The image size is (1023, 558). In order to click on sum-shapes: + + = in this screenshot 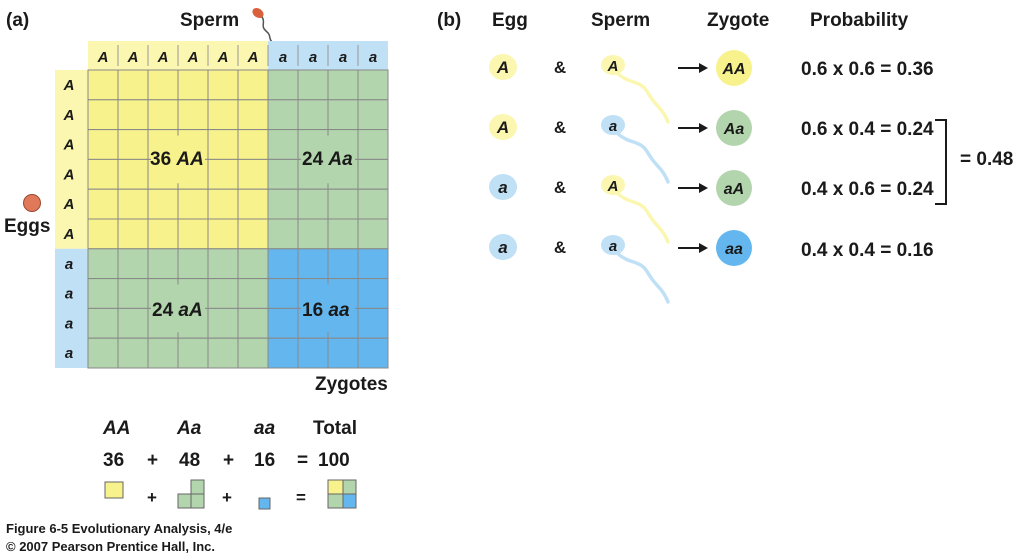, I will do `click(230, 494)`.